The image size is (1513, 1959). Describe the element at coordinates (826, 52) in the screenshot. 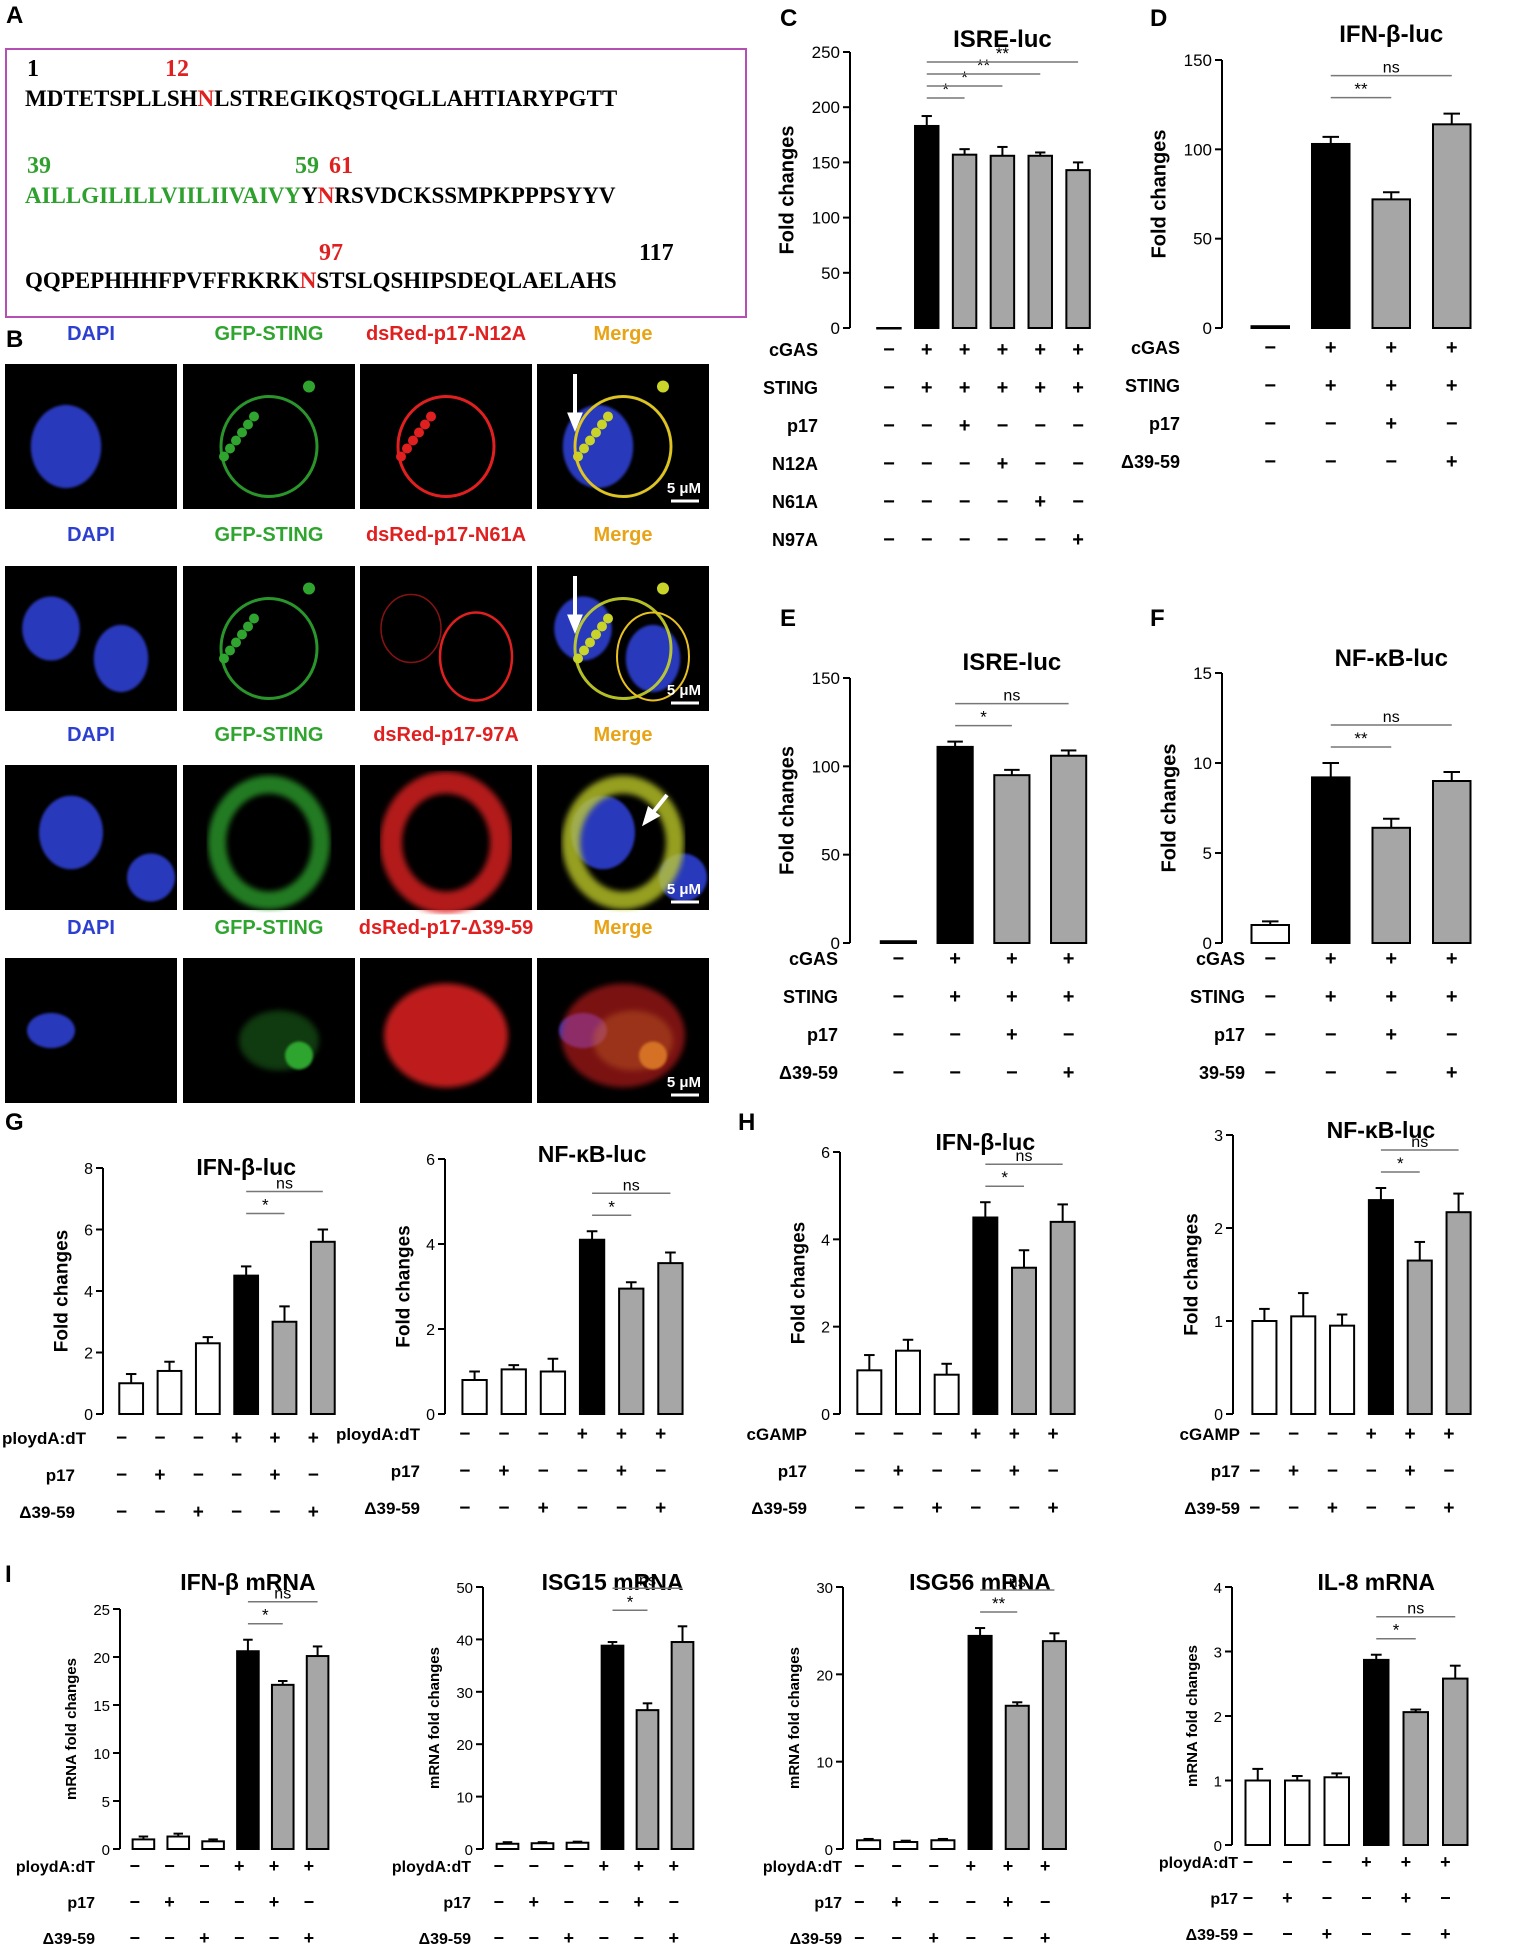

I see `y-tick-label: 250` at that location.